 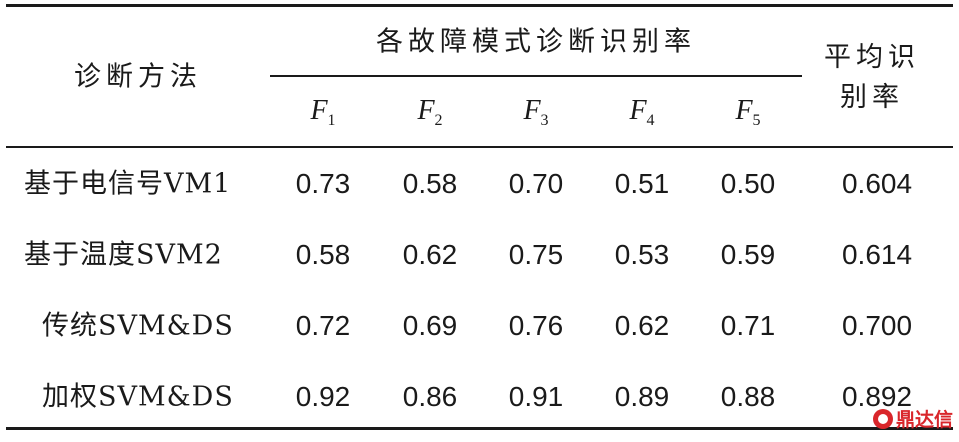 I want to click on row-3-f5: 0.71, so click(x=748, y=325).